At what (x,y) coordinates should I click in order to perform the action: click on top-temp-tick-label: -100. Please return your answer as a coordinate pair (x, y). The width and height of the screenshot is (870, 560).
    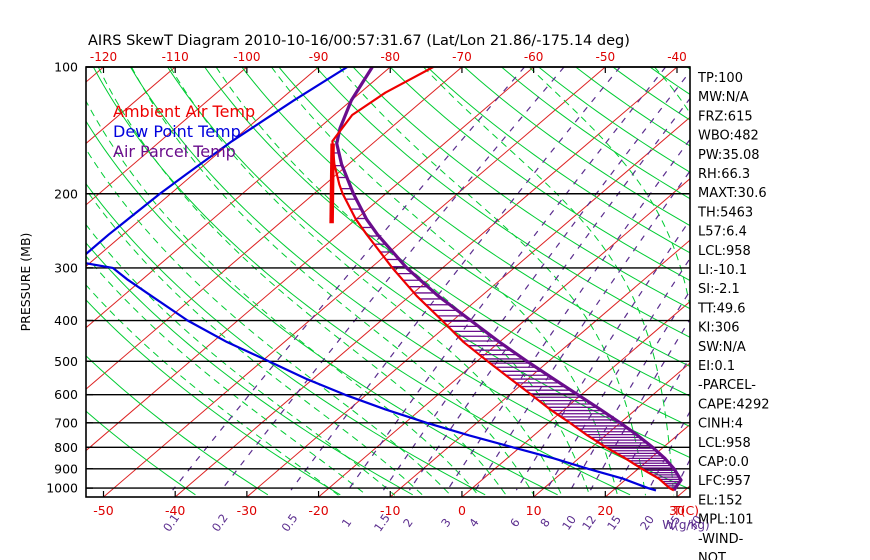
    Looking at the image, I should click on (246, 57).